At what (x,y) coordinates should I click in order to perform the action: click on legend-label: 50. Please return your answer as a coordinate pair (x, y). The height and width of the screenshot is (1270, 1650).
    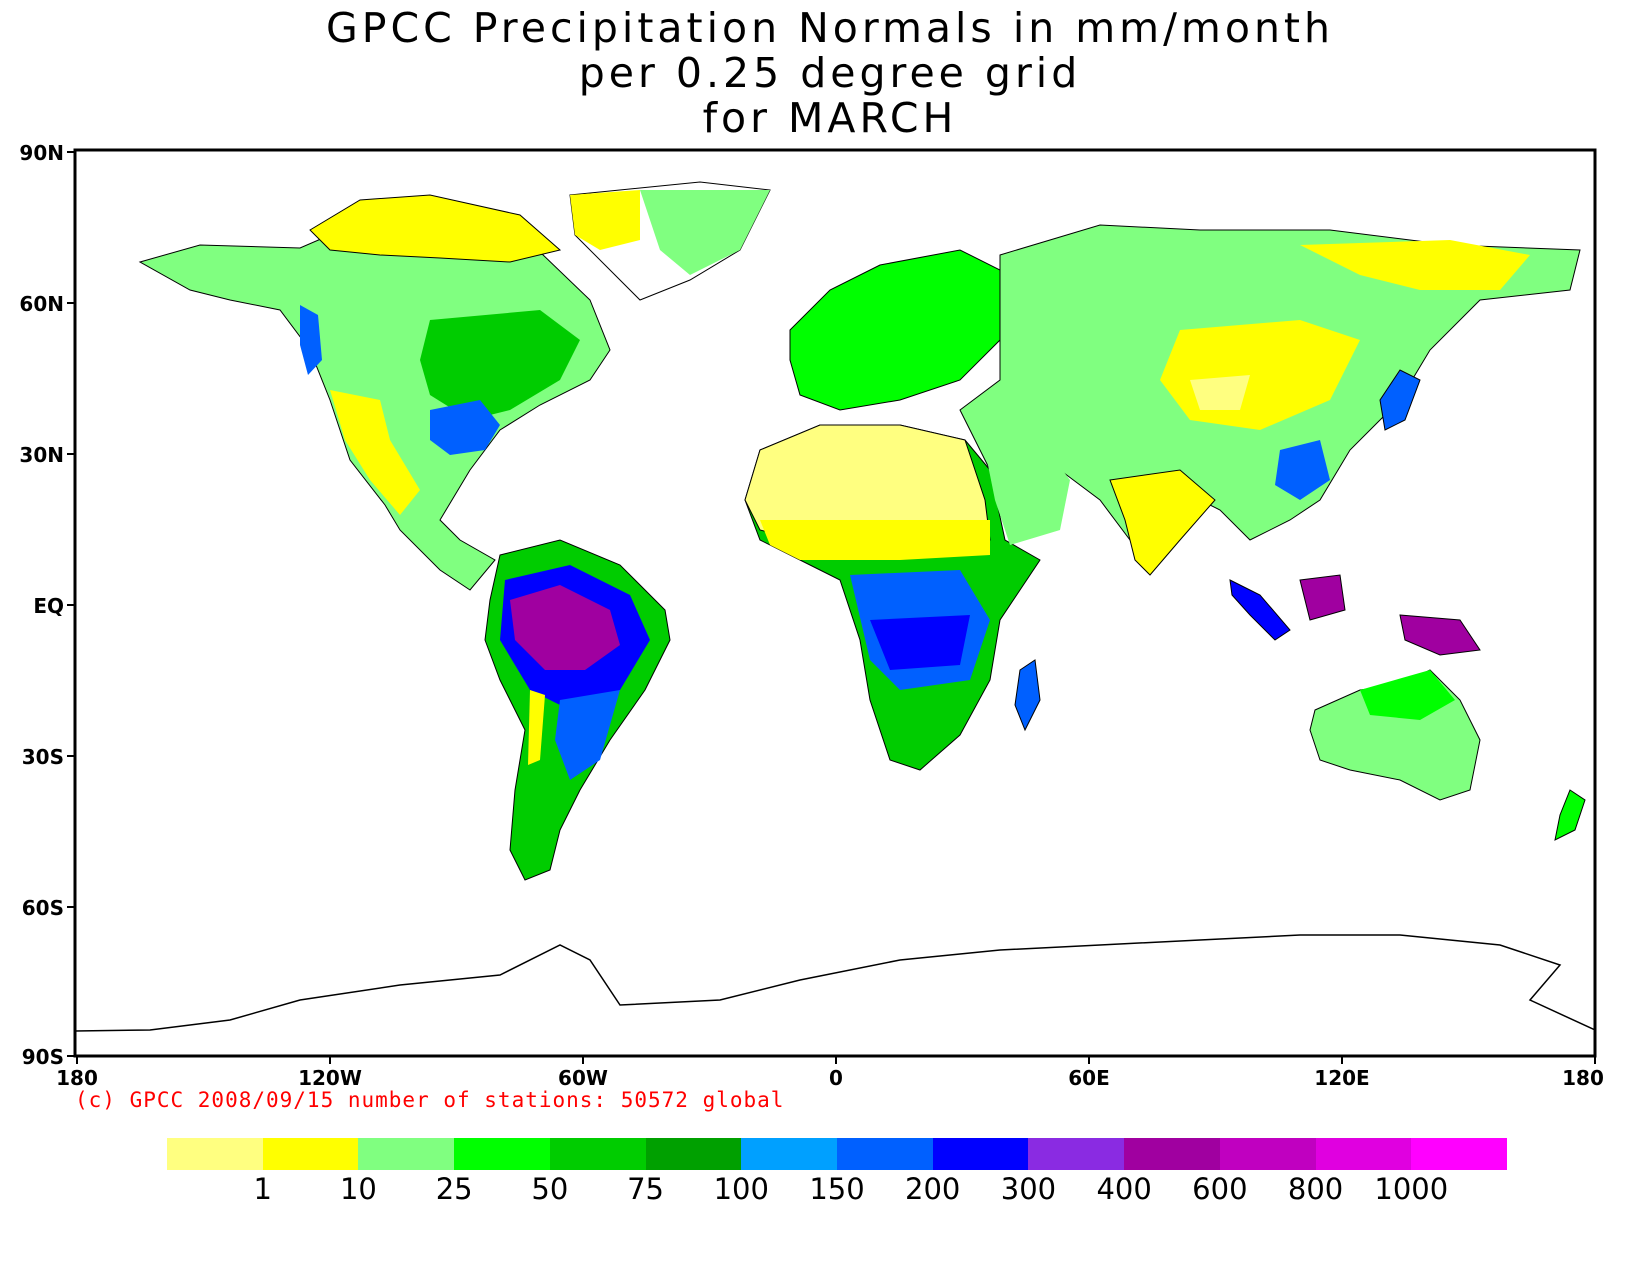
    Looking at the image, I should click on (550, 1189).